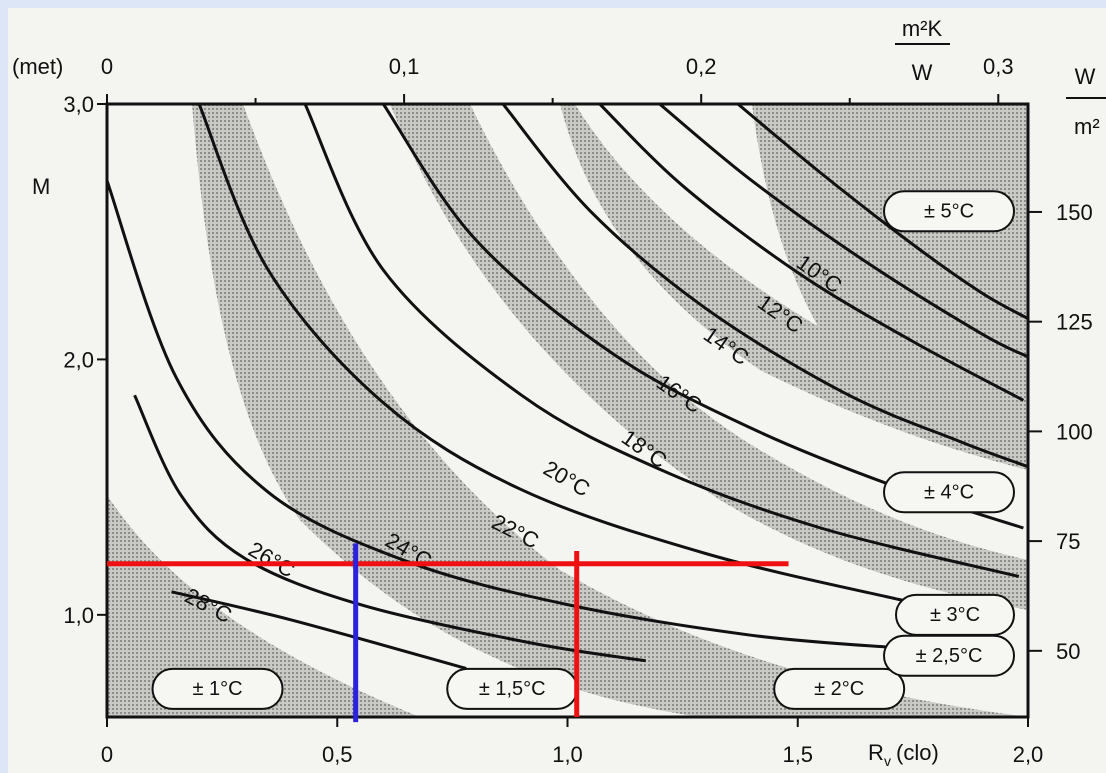 The height and width of the screenshot is (773, 1106). Describe the element at coordinates (922, 72) in the screenshot. I see `top-axis-unit-denominator: W` at that location.